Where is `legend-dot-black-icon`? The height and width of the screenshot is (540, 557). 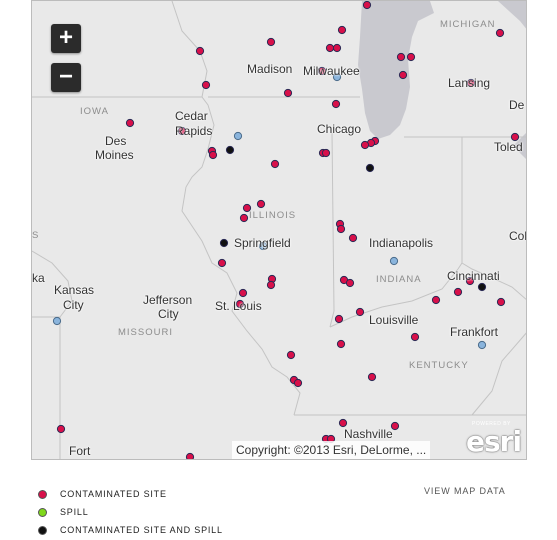 legend-dot-black-icon is located at coordinates (42, 530).